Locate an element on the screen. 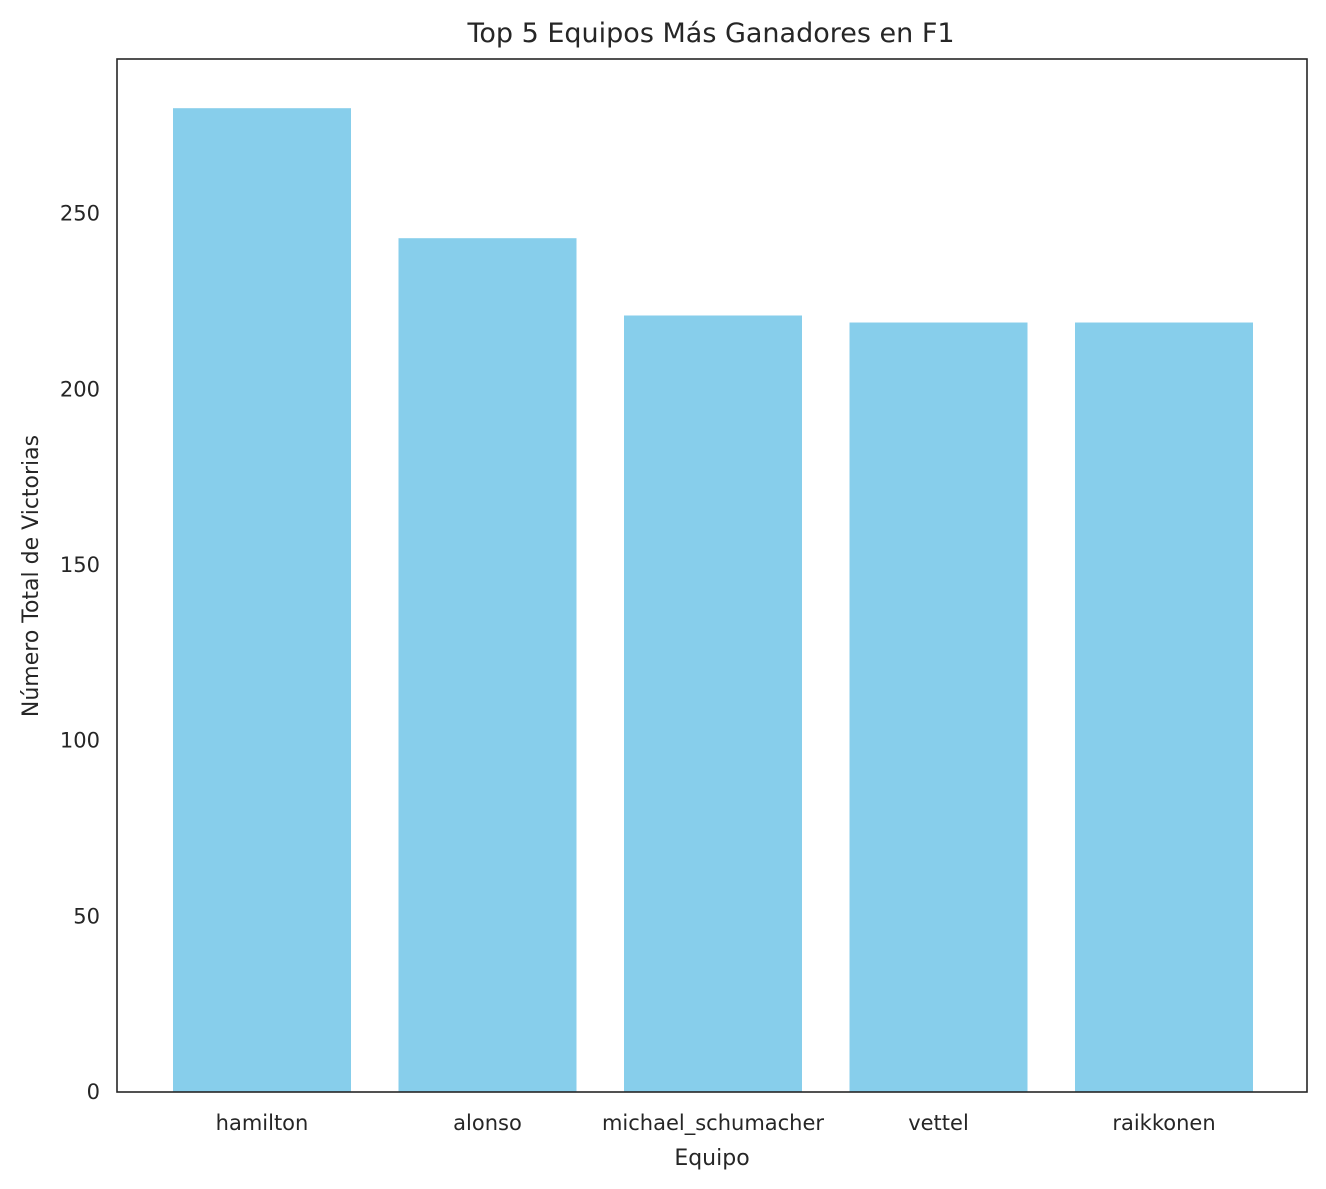 This screenshot has width=1326, height=1189. y-tick-label: 150 is located at coordinates (80, 565).